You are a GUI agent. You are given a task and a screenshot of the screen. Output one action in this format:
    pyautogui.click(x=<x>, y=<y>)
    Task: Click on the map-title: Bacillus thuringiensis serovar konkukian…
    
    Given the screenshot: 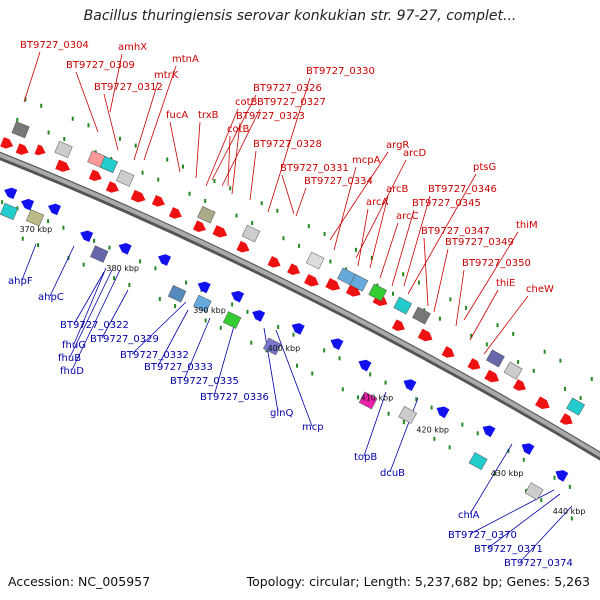 What is the action you would take?
    pyautogui.click(x=300, y=16)
    